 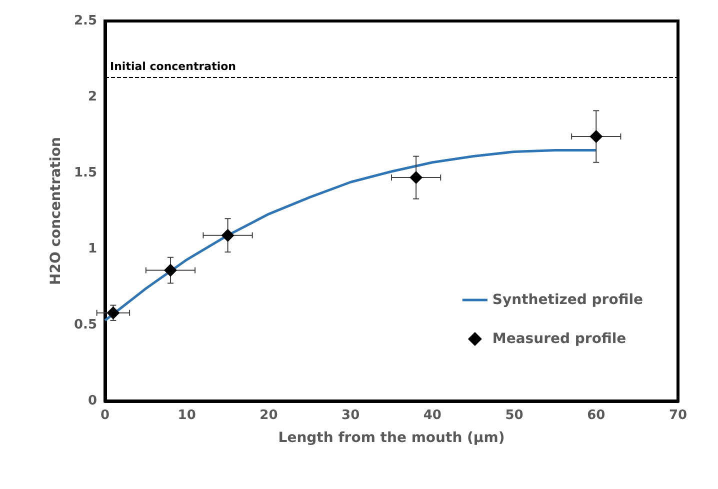 I want to click on y-tick-label: 2.5, so click(x=85, y=21).